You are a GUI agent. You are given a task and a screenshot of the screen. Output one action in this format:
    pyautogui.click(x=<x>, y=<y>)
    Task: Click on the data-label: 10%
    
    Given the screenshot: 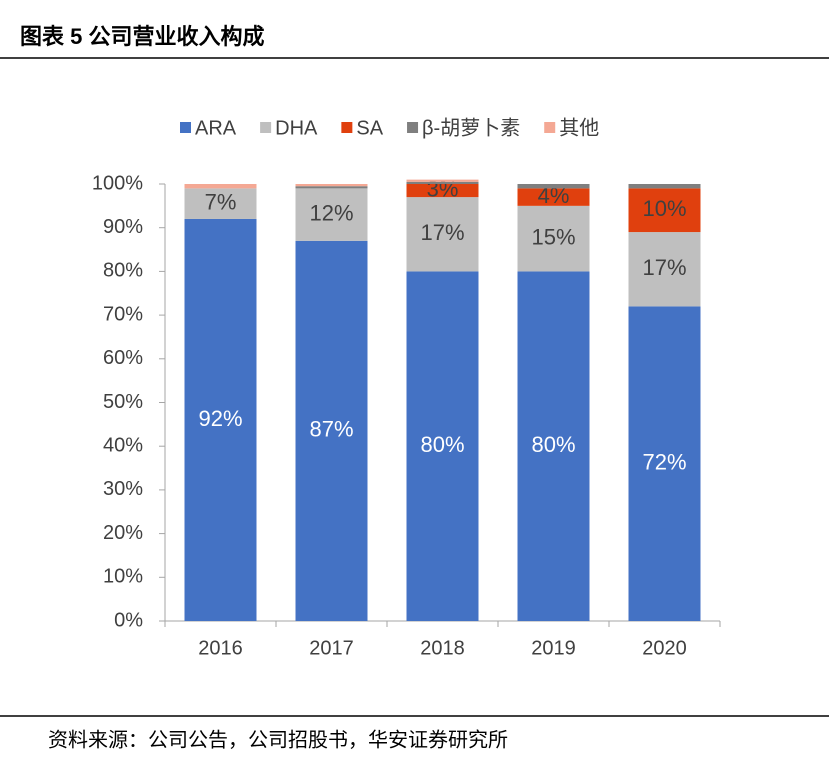 What is the action you would take?
    pyautogui.click(x=664, y=208)
    